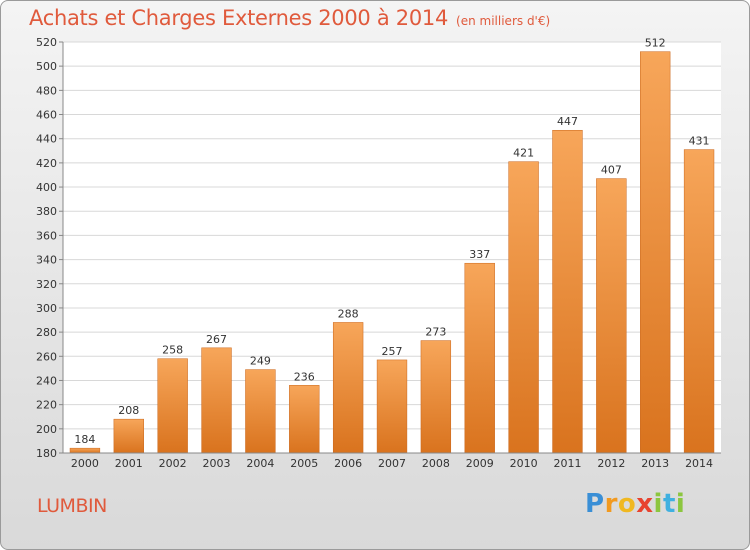 This screenshot has height=550, width=750. I want to click on data-label-2001: 208, so click(128, 410).